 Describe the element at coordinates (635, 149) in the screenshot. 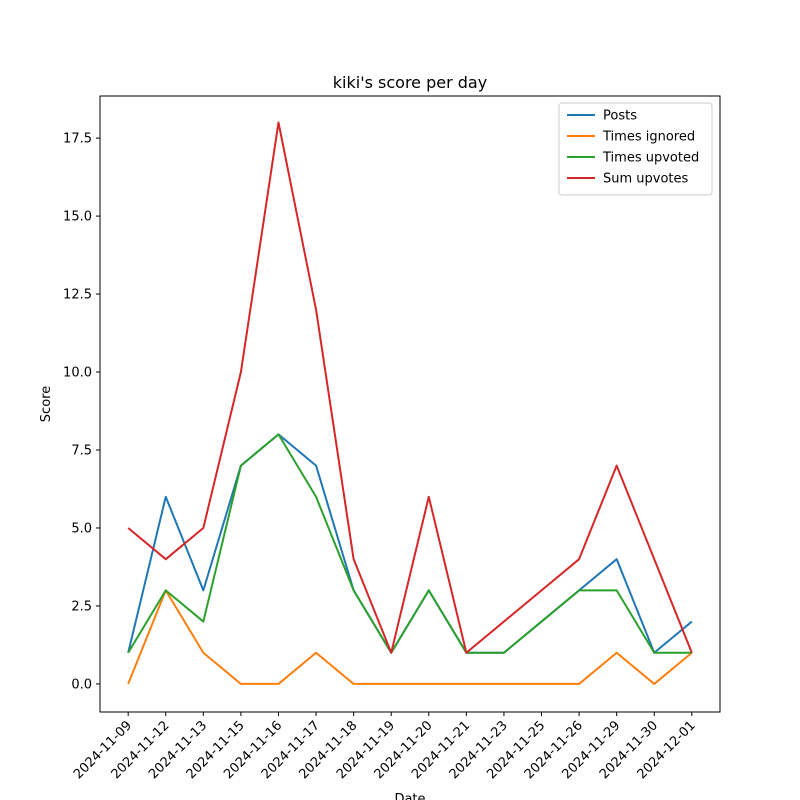

I see `legend-box` at that location.